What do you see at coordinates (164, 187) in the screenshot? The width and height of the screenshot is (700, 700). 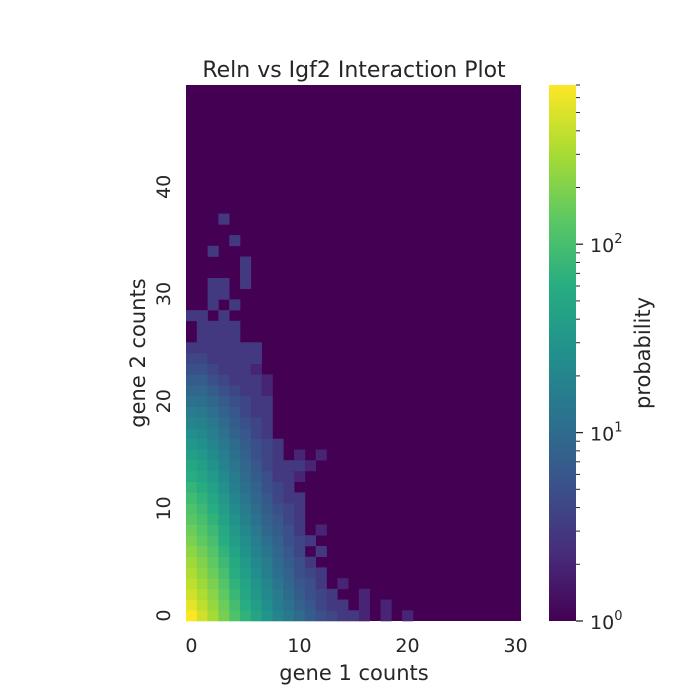 I see `y-tick-label: 40` at bounding box center [164, 187].